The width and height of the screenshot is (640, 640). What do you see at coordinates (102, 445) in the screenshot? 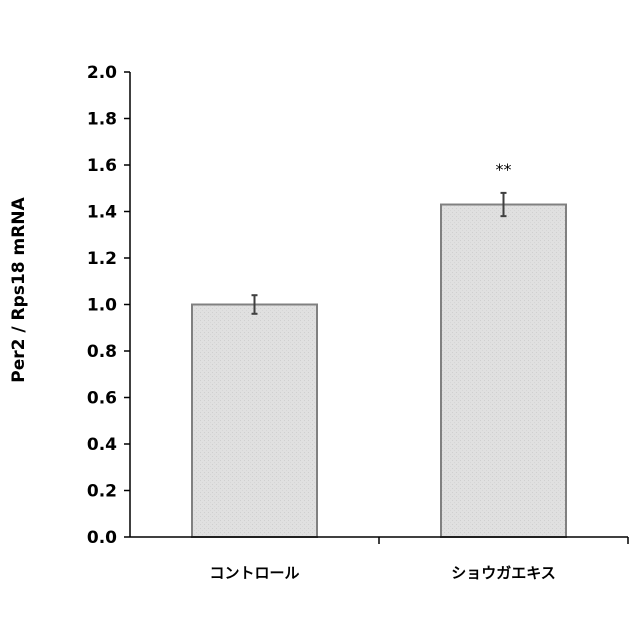
I see `y-tick-label-2: 0.4` at bounding box center [102, 445].